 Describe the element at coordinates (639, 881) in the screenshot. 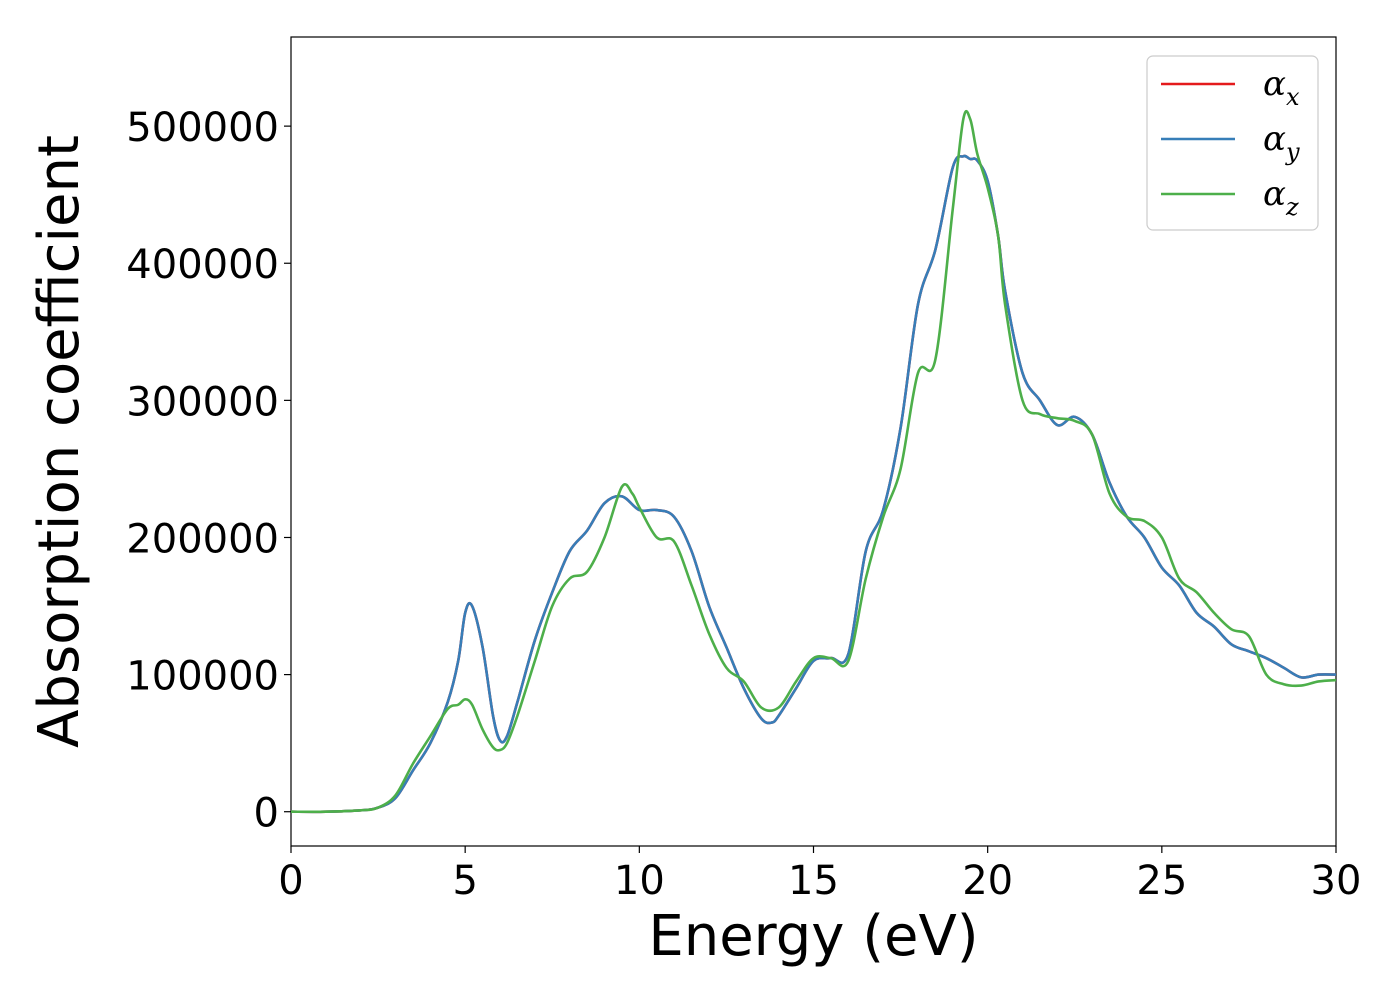

I see `x-tick-label: 10` at that location.